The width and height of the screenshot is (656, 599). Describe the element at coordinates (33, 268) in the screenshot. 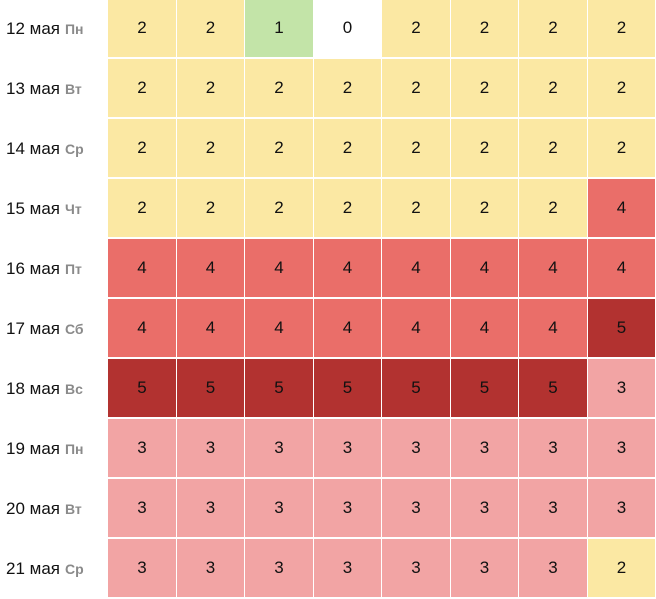

I see `date-text: 16 мая` at that location.